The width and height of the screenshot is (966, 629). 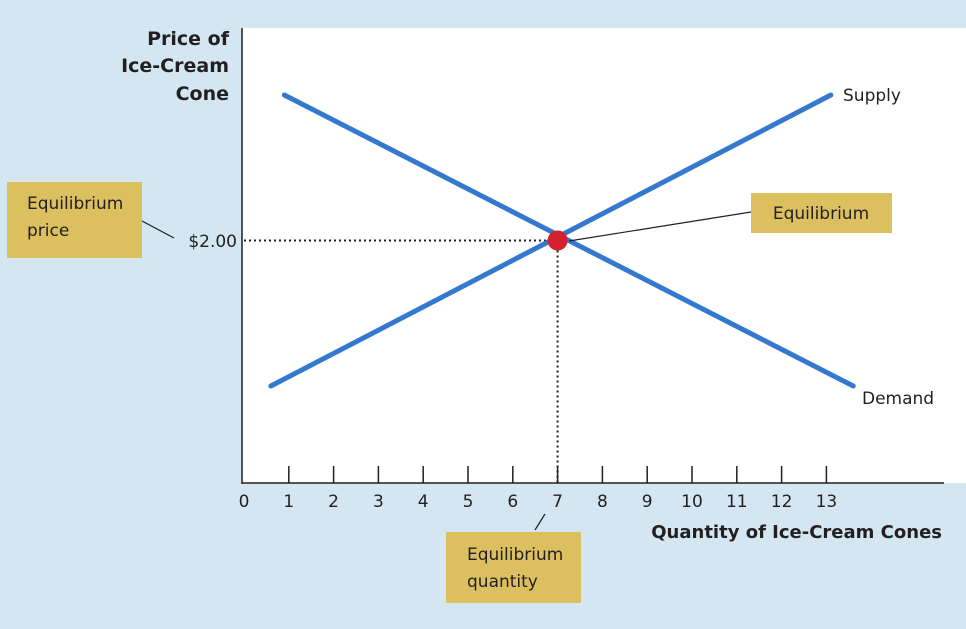 What do you see at coordinates (74, 220) in the screenshot?
I see `equilibrium-price-callout-box` at bounding box center [74, 220].